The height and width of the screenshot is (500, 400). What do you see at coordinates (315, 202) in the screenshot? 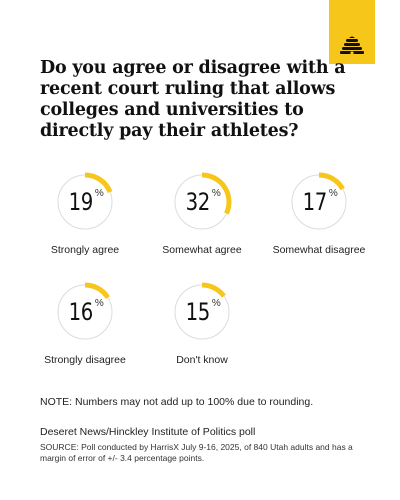
I see `gauge-value-number: 17` at bounding box center [315, 202].